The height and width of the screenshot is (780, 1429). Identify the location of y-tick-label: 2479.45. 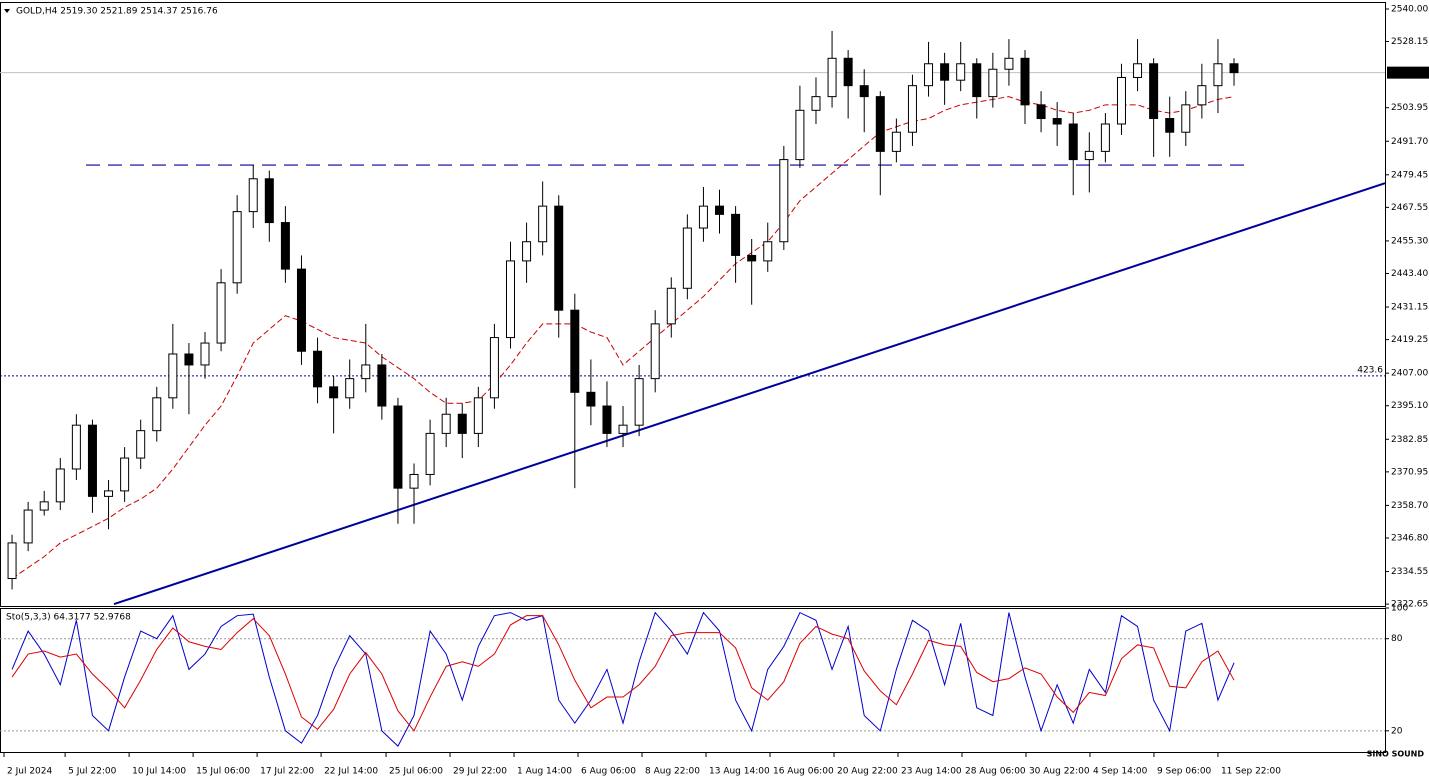
(1409, 175).